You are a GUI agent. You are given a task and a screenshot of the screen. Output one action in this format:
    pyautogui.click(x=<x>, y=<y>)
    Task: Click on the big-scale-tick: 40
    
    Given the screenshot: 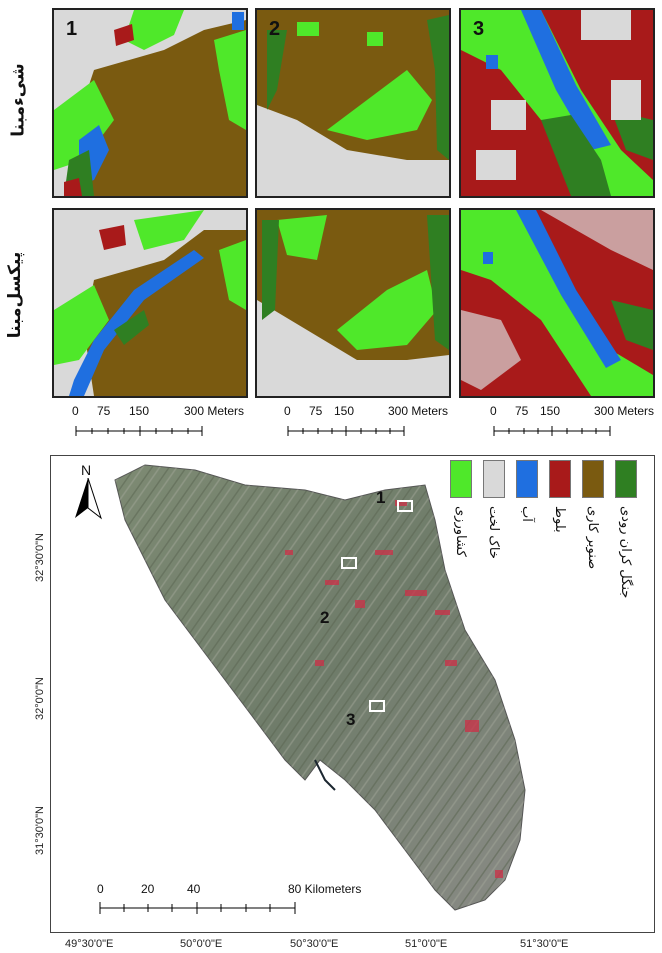 What is the action you would take?
    pyautogui.click(x=194, y=889)
    